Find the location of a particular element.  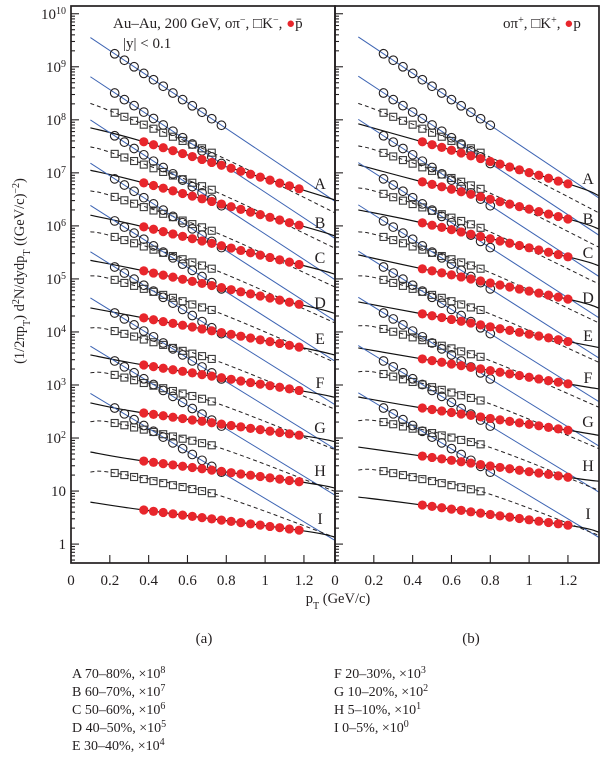

x-tick-label: 0.6 is located at coordinates (451, 581).